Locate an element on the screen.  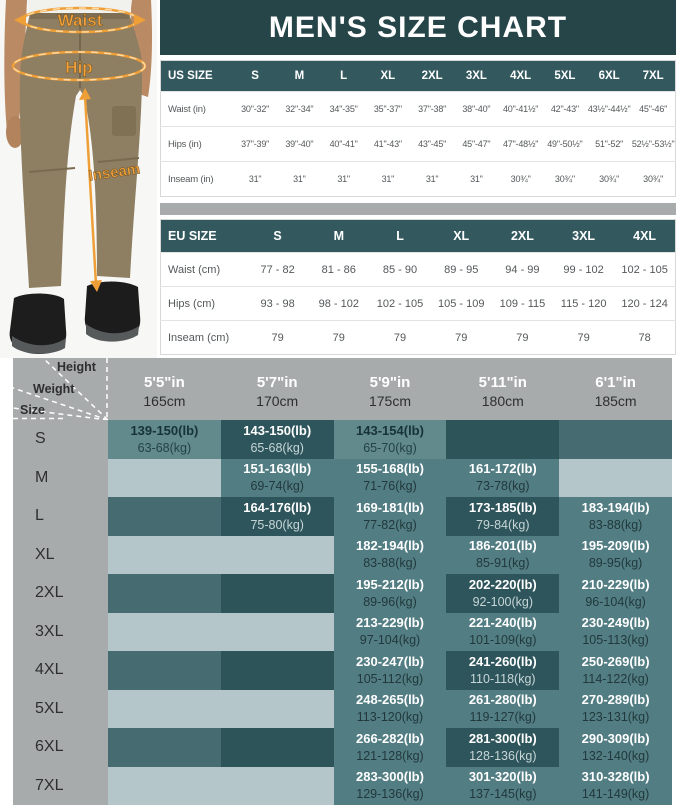
weight-range-cell: 195-212(lb) 89-96(kg) is located at coordinates (390, 593).